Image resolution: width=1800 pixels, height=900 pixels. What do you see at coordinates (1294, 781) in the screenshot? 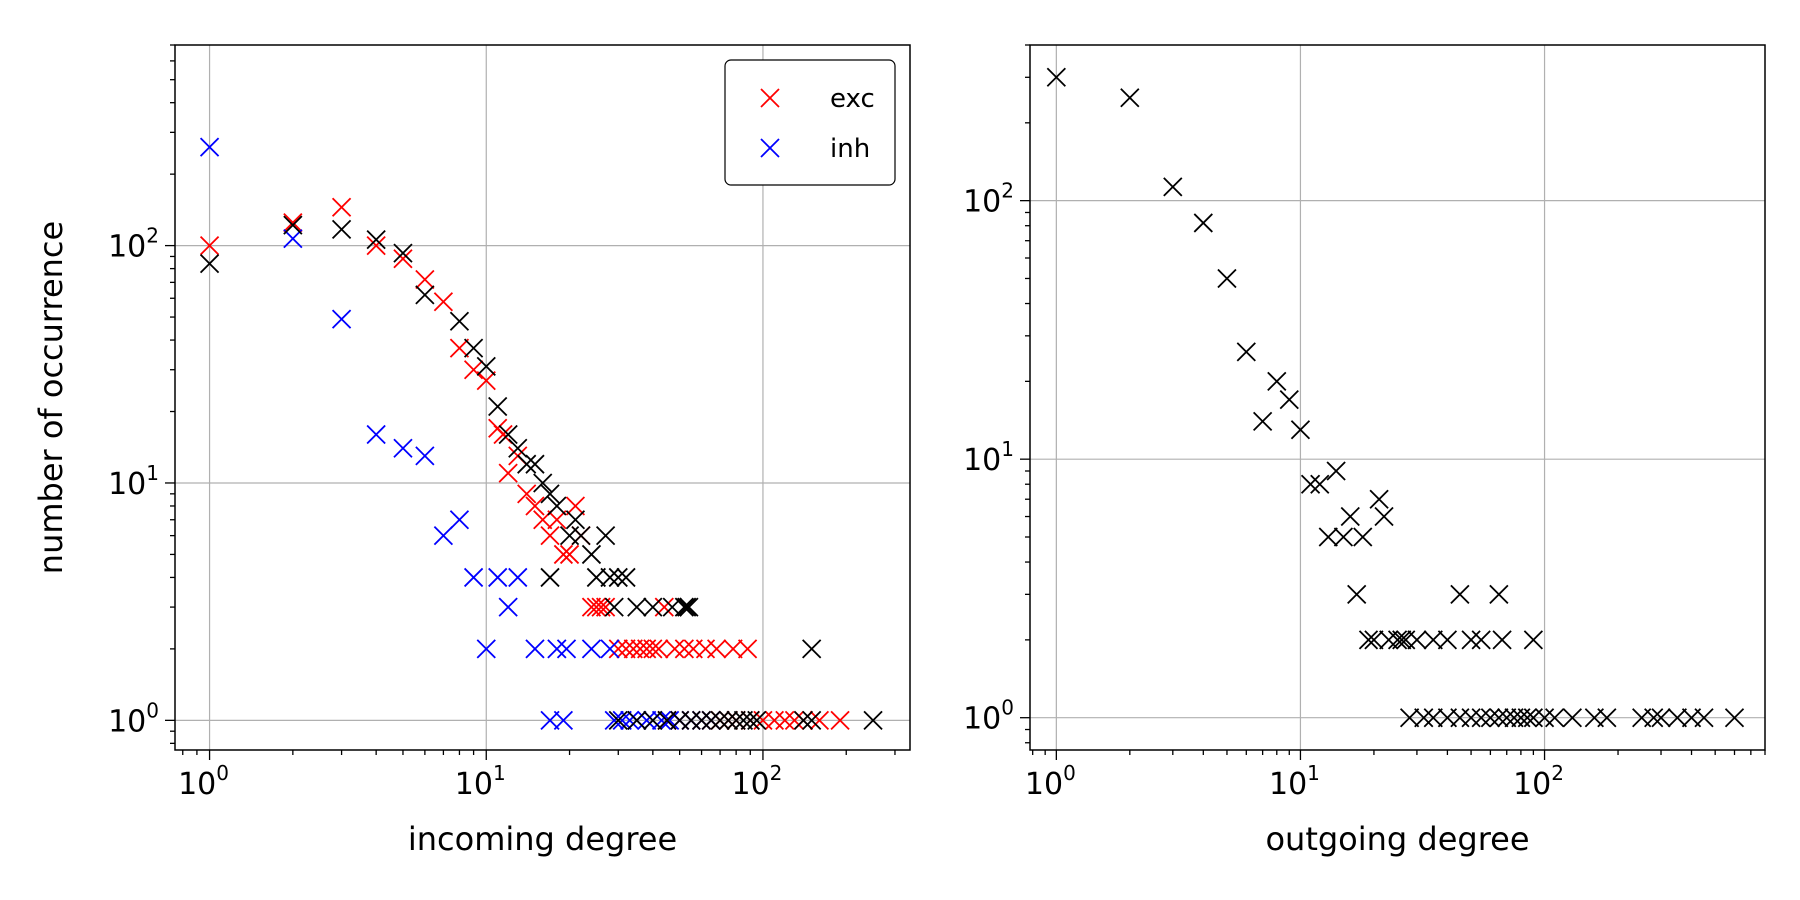
I see `right-x-tick-label: 10¹` at bounding box center [1294, 781].